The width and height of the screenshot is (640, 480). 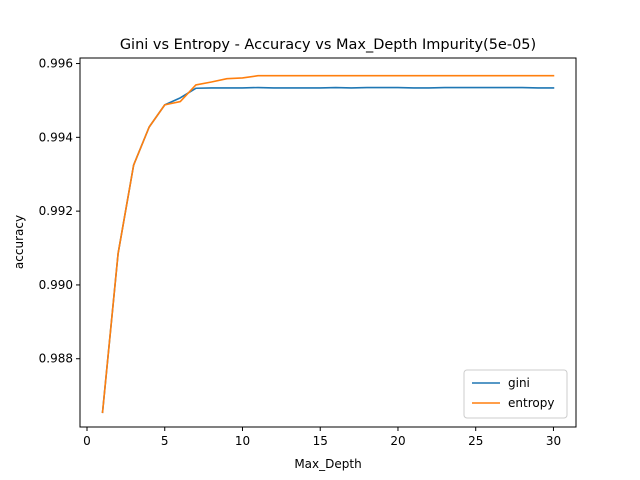 I want to click on x-tick-label: 10, so click(x=242, y=441).